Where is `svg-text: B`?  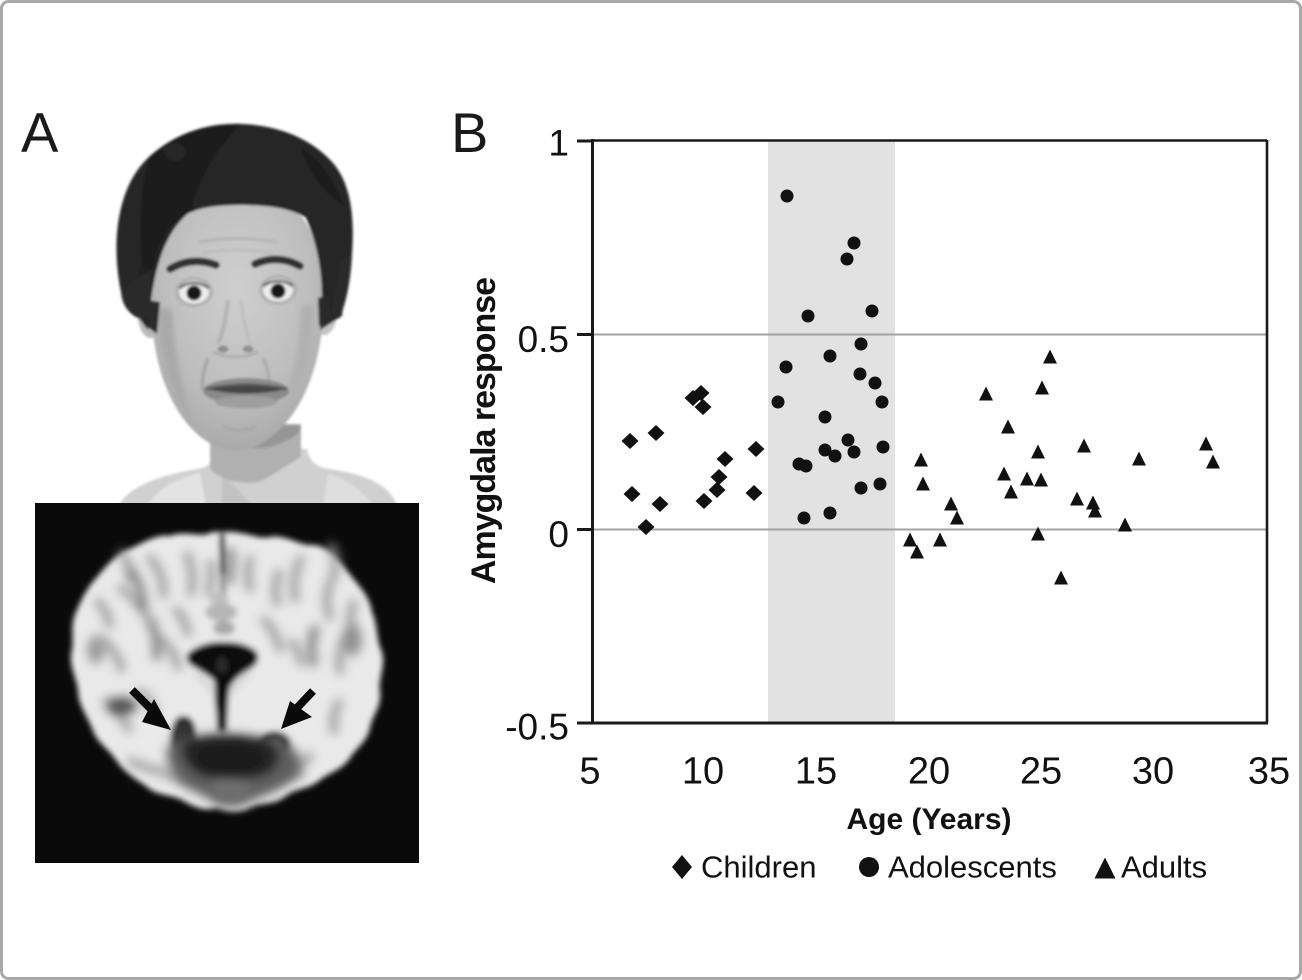 svg-text: B is located at coordinates (469, 132).